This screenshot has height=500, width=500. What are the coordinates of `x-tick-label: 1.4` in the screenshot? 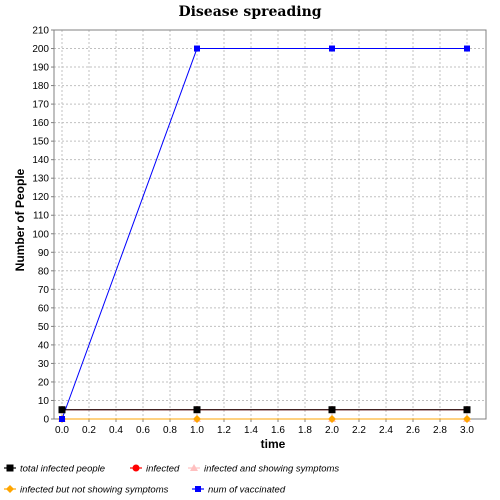 It's located at (251, 430).